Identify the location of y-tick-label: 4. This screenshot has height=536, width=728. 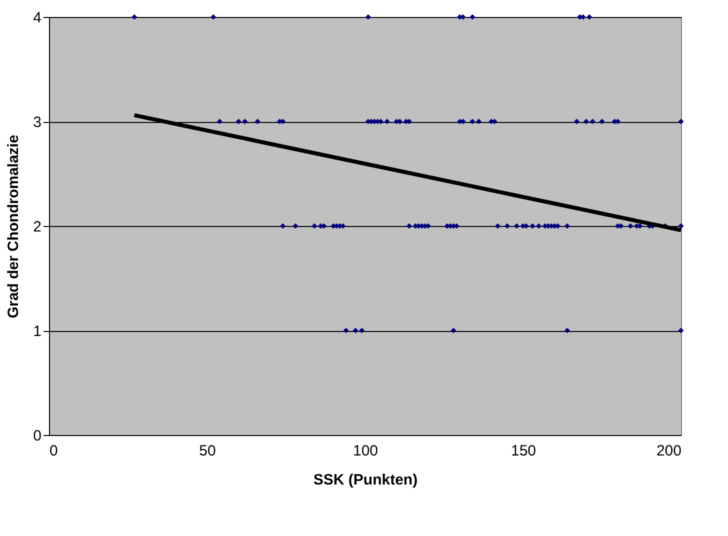
(37, 18).